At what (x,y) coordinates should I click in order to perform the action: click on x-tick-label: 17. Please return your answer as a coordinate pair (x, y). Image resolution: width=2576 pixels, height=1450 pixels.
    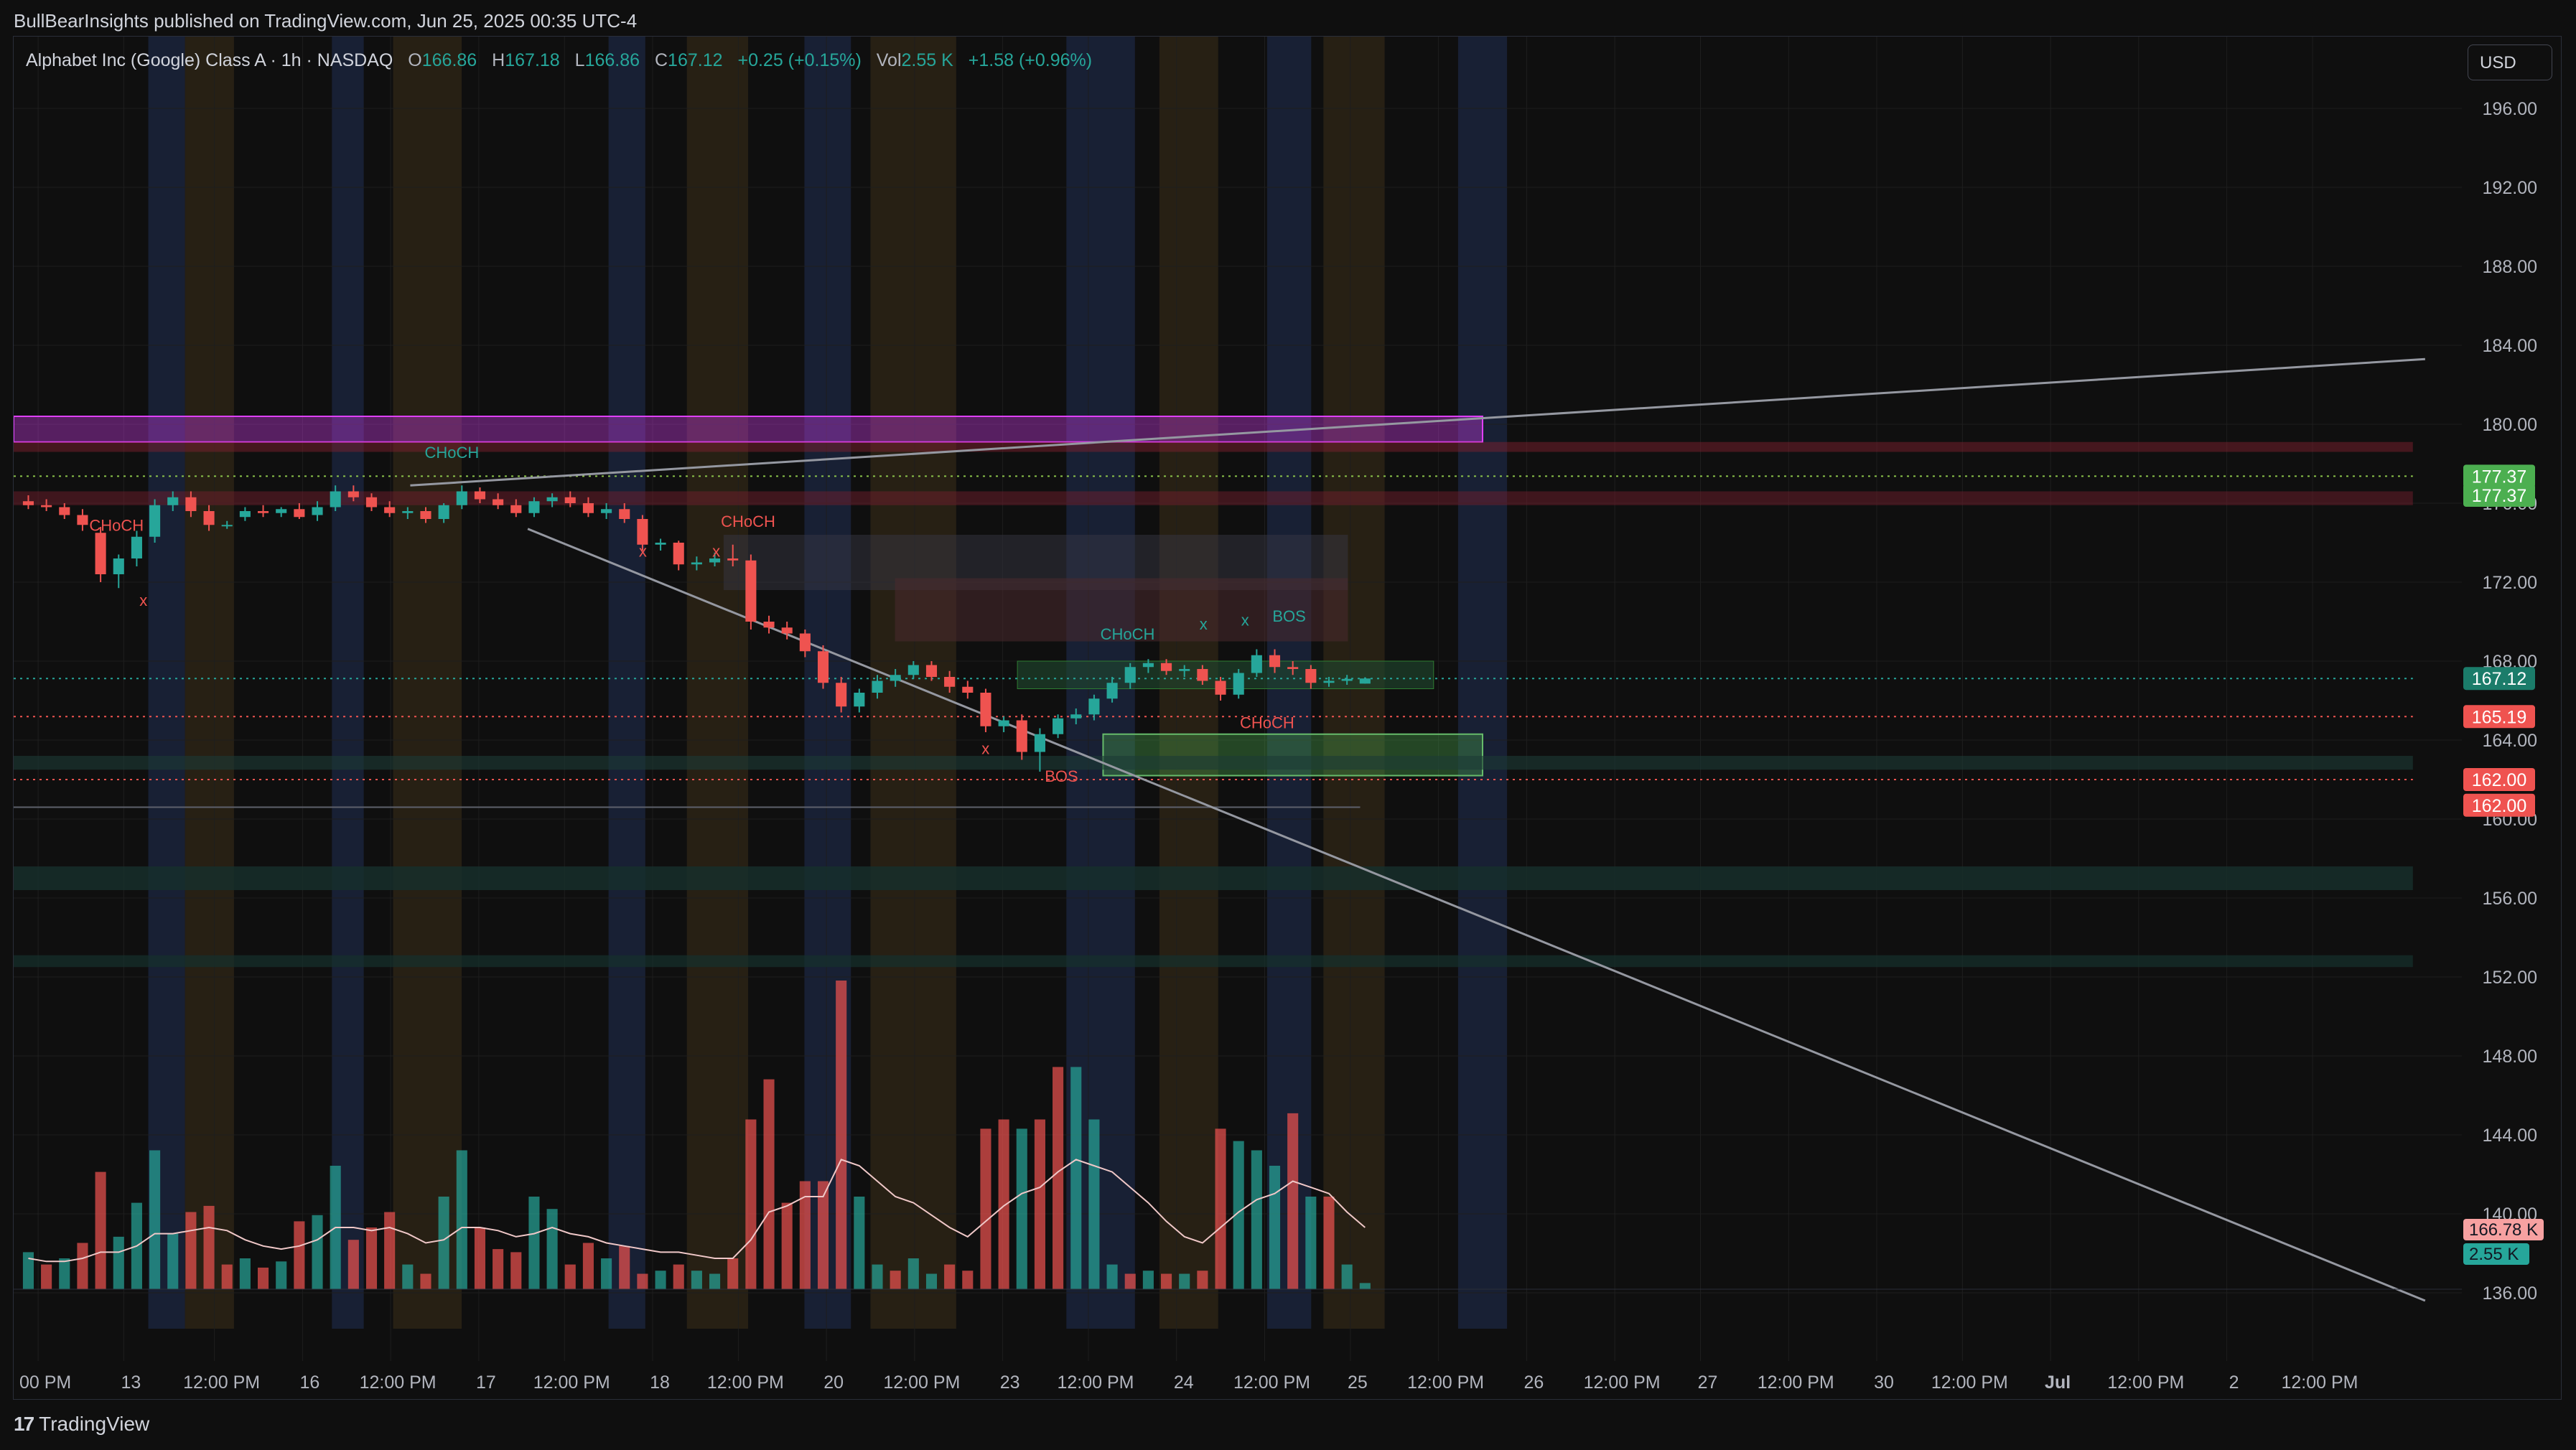
    Looking at the image, I should click on (486, 1382).